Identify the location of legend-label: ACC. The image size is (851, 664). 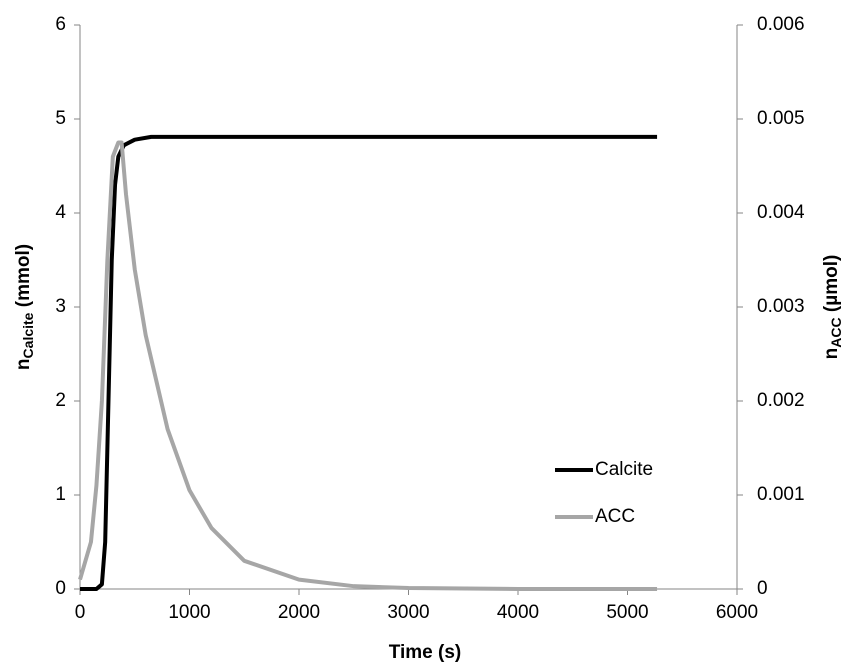
(615, 516).